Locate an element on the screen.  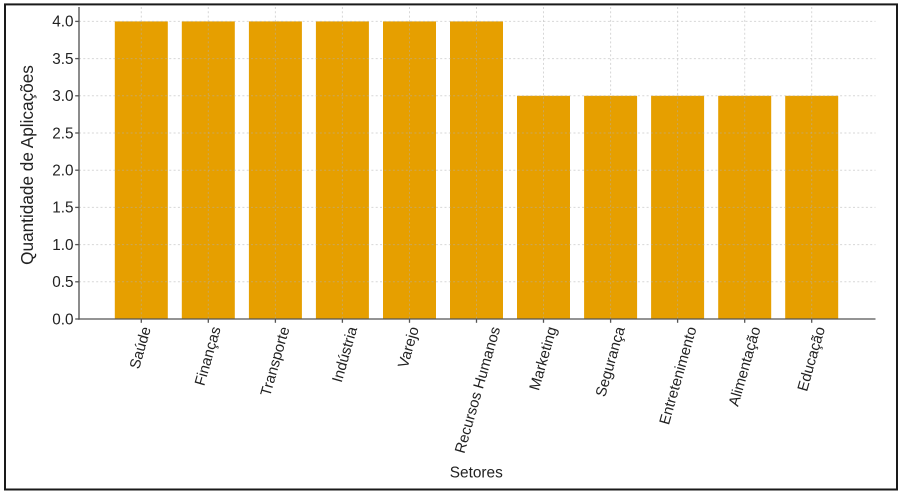
svg-text: 3.5 is located at coordinates (62, 59).